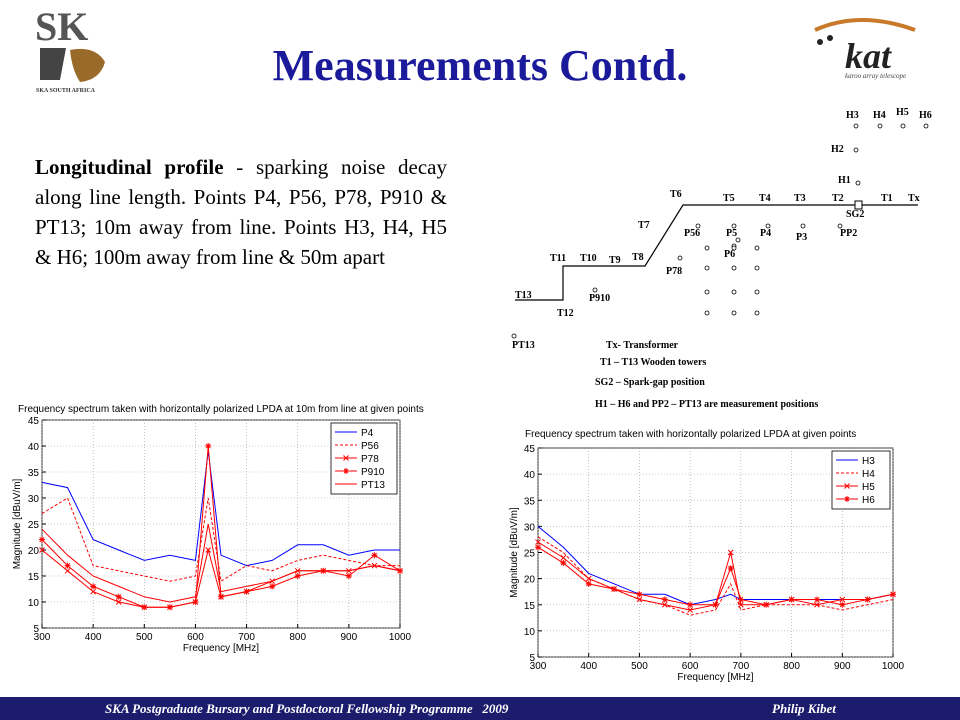 This screenshot has width=960, height=720. Describe the element at coordinates (914, 198) in the screenshot. I see `diagram-label: Tx` at that location.